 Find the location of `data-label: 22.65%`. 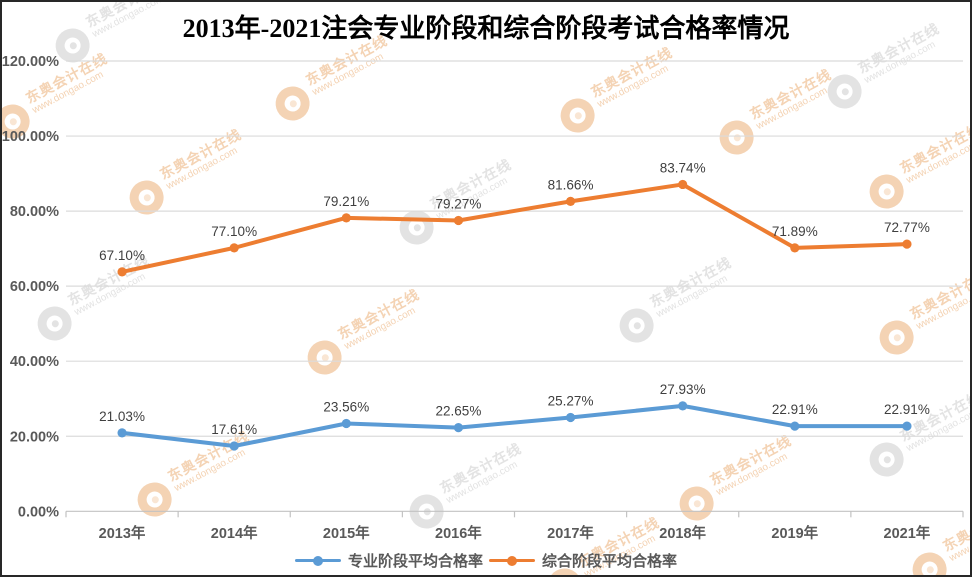

data-label: 22.65% is located at coordinates (459, 411).